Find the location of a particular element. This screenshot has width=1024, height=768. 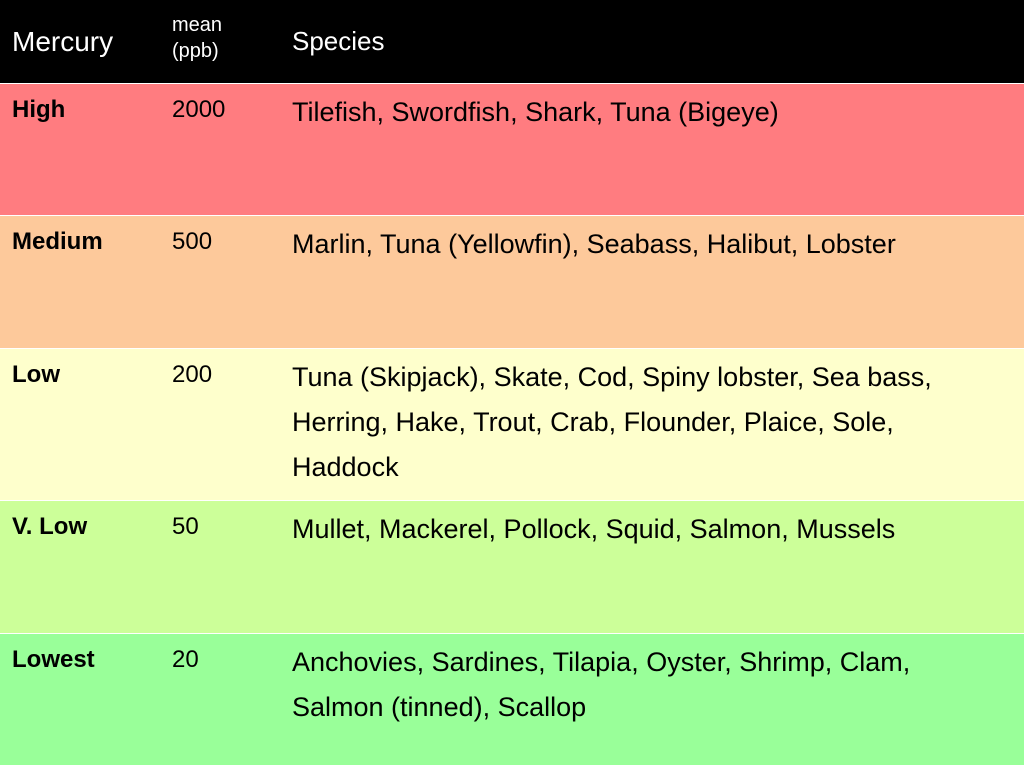

level-cell: Medium is located at coordinates (57, 241).